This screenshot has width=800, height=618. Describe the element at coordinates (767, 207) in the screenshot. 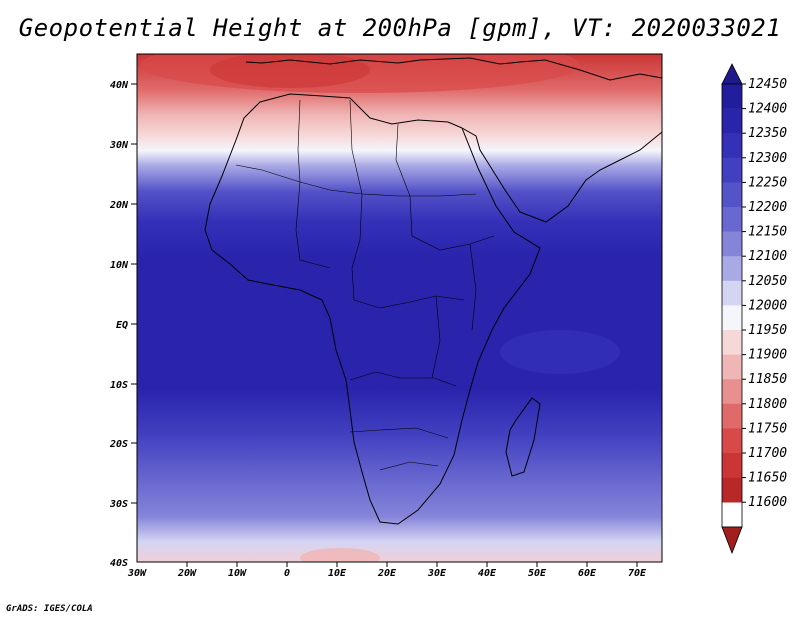

I see `colorbar-label: 12200` at that location.